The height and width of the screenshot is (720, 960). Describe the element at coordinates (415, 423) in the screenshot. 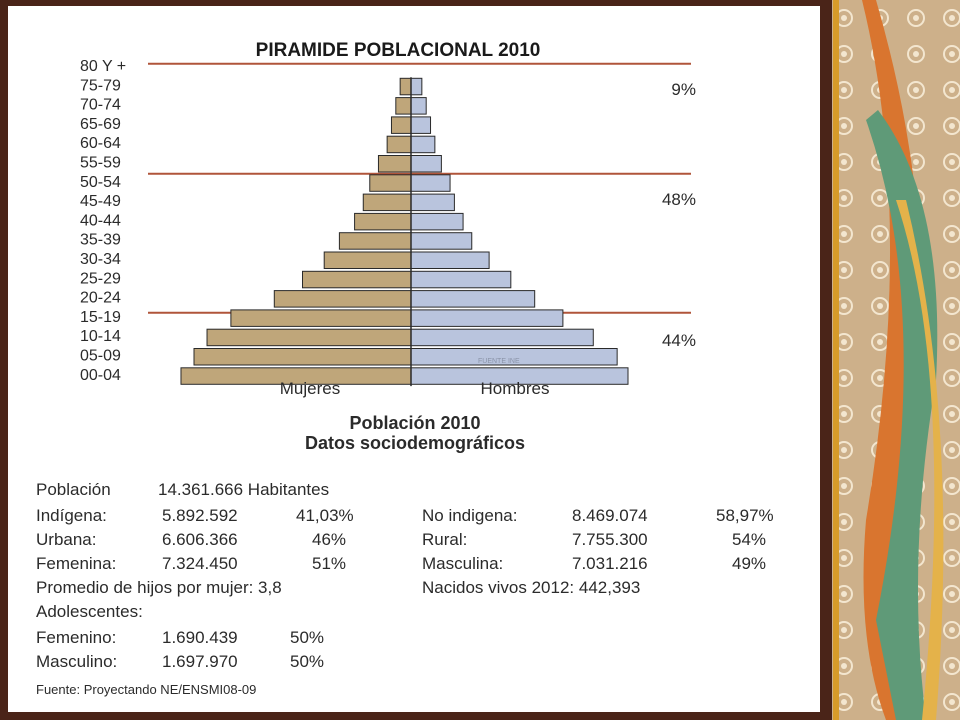

I see `subtitle-line1: Población 2010` at that location.